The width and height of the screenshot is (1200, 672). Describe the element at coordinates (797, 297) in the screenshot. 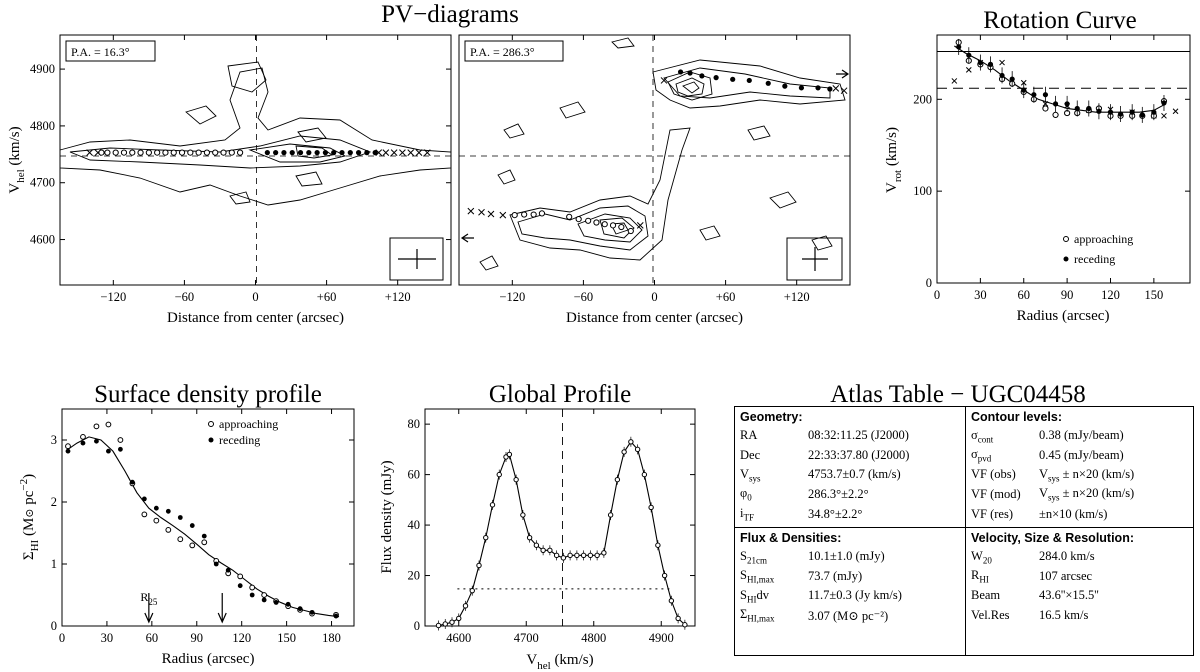

I see `pv2-xtick-label: +120` at that location.